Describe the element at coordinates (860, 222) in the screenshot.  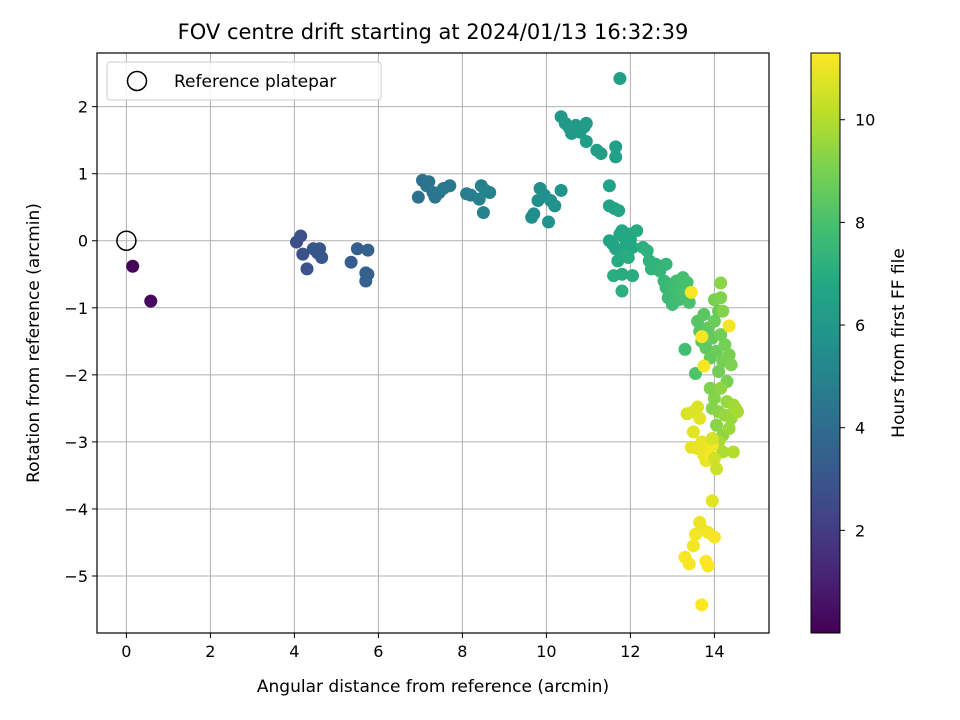
I see `colorbar-tick-label: 8` at that location.